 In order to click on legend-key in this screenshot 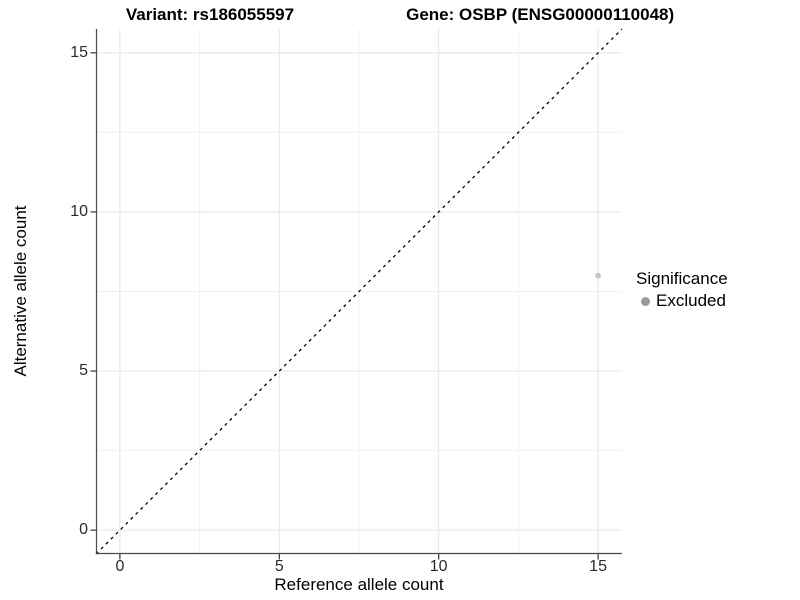, I will do `click(645, 301)`.